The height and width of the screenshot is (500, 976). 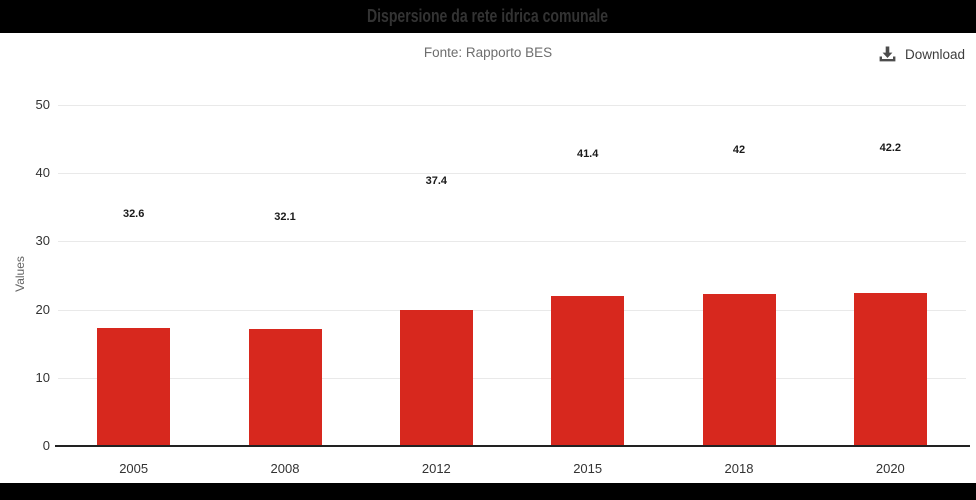 What do you see at coordinates (739, 149) in the screenshot?
I see `data-label-2018: 42` at bounding box center [739, 149].